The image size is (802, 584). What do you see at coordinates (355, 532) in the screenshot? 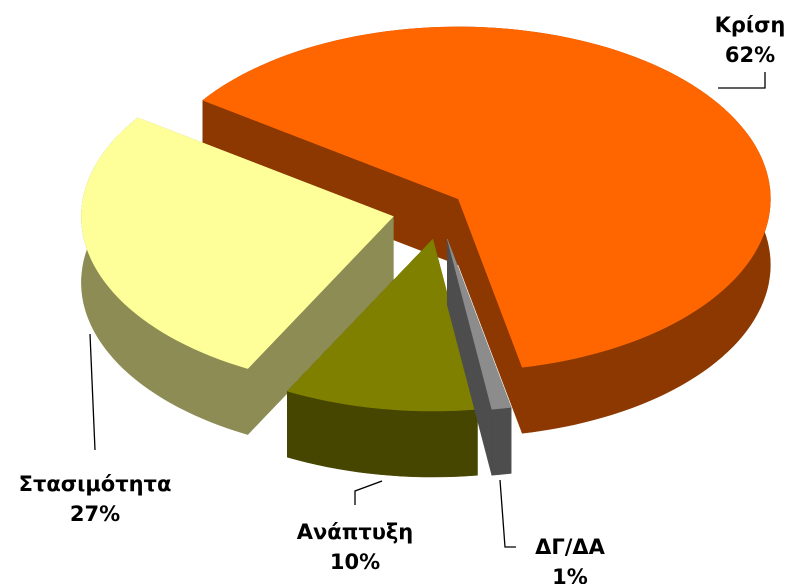
I see `category-label: Ανάπτυξη` at bounding box center [355, 532].